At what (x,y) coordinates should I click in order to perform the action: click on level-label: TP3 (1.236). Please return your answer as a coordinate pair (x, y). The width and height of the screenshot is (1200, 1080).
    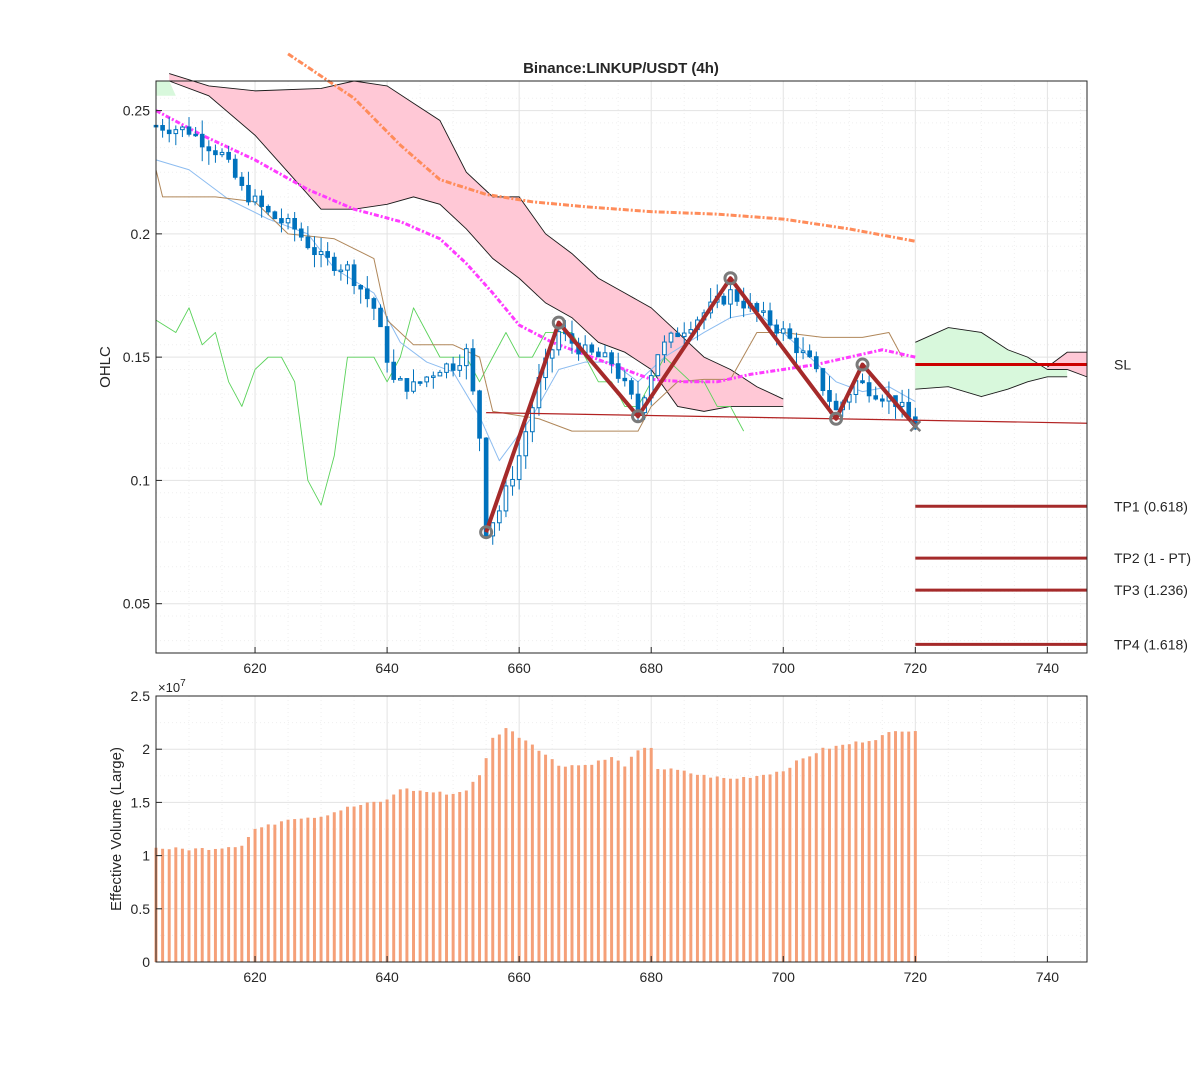
    Looking at the image, I should click on (1151, 590).